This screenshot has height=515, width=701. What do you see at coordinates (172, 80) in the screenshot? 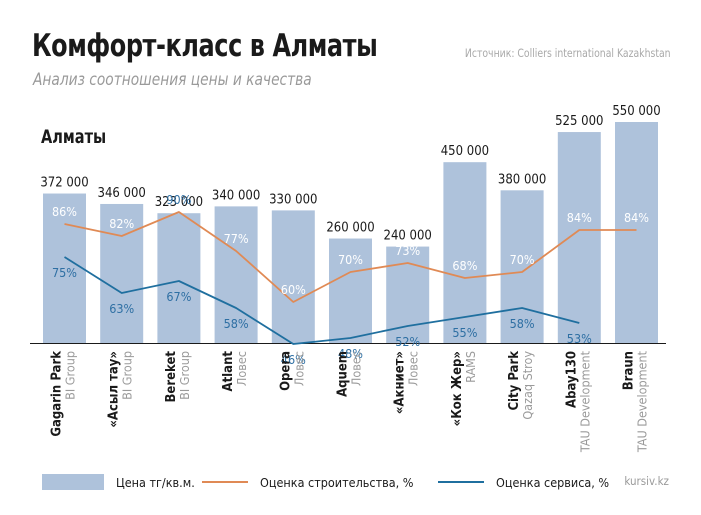
I see `chart-subtitle: Анализ соотношения цены и качества` at bounding box center [172, 80].